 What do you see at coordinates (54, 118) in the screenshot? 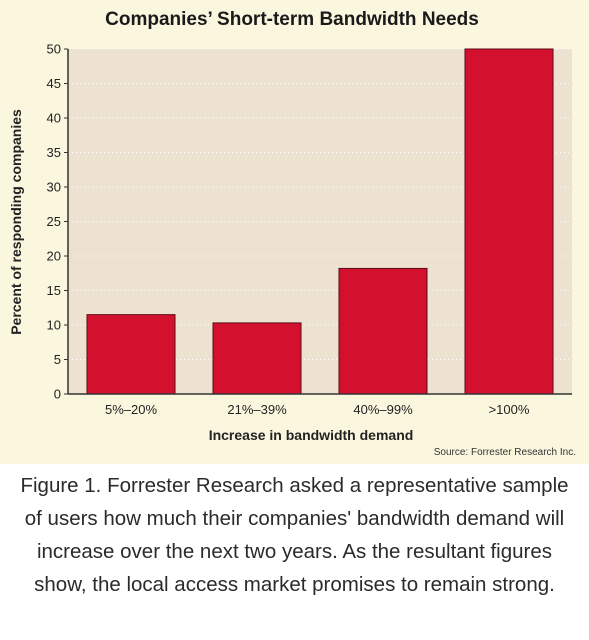
I see `y-tick-label: 40` at bounding box center [54, 118].